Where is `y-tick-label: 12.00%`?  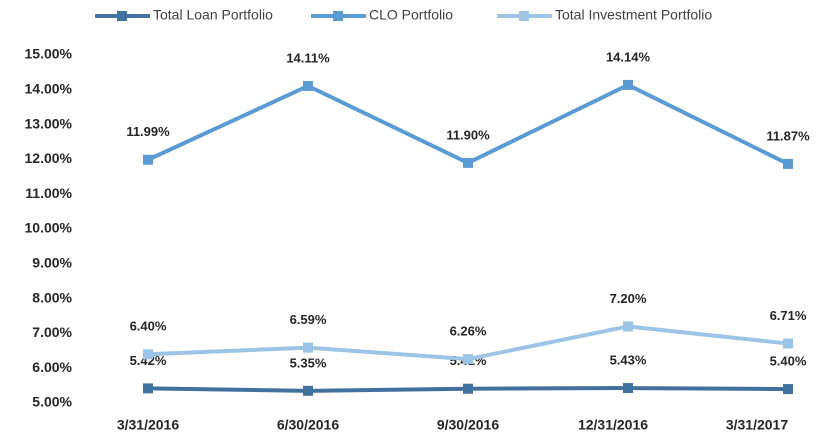 y-tick-label: 12.00% is located at coordinates (49, 158).